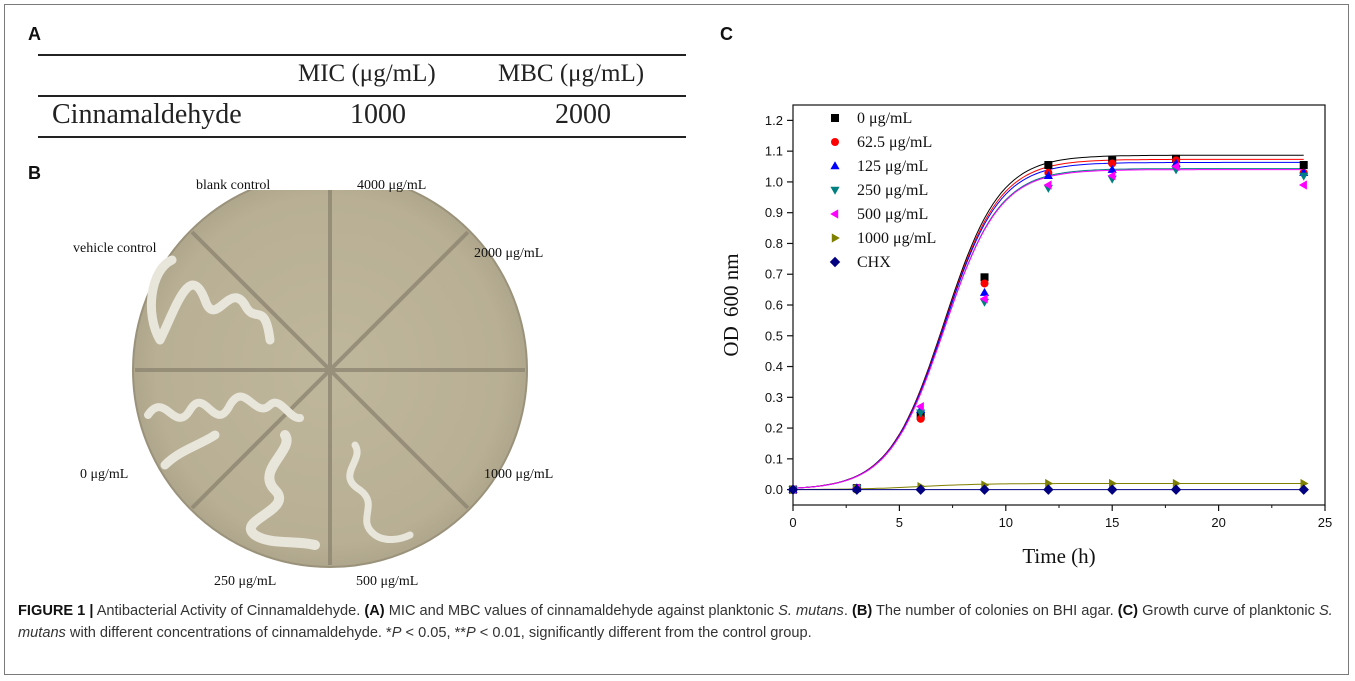 This screenshot has height=681, width=1355. I want to click on legend-label: 62.5 μg/mL, so click(894, 142).